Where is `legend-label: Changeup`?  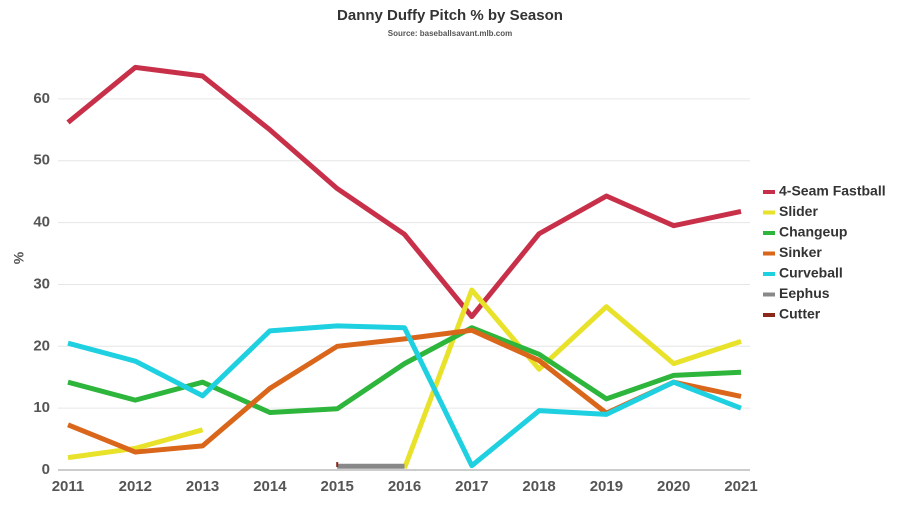
legend-label: Changeup is located at coordinates (813, 232).